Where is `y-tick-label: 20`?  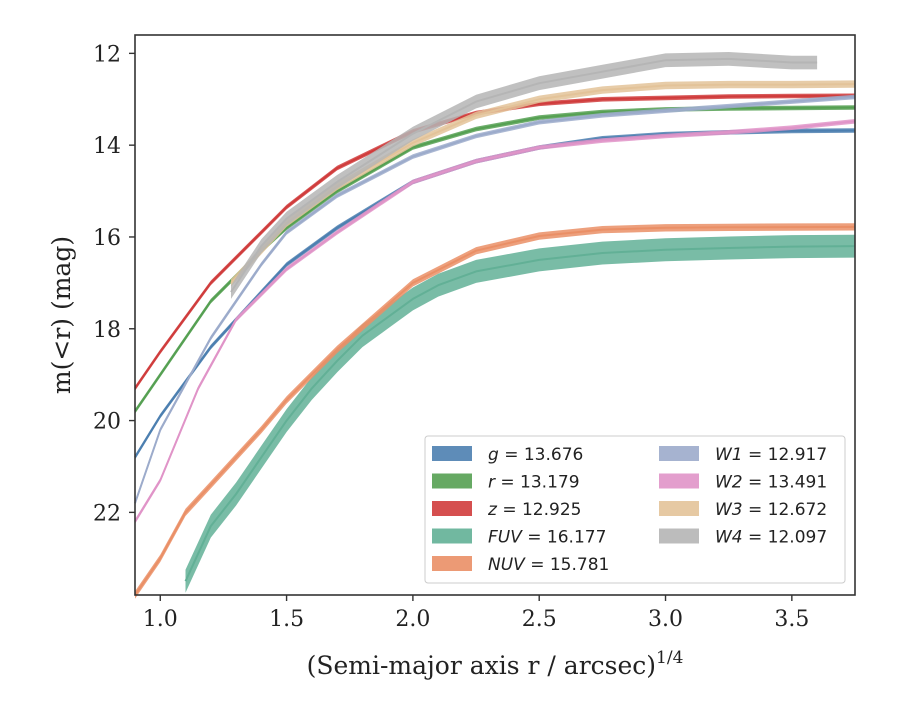
y-tick-label: 20 is located at coordinates (107, 422).